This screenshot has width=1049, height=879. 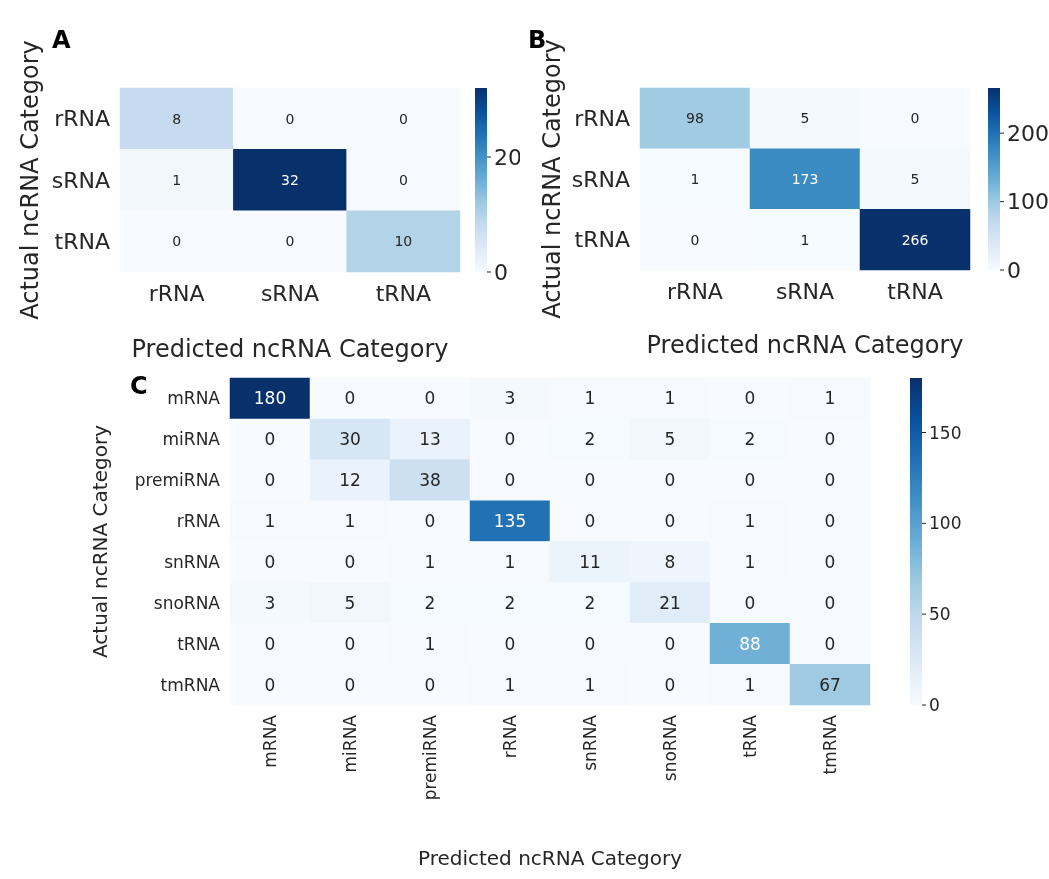 I want to click on data-label: 135, so click(x=510, y=521).